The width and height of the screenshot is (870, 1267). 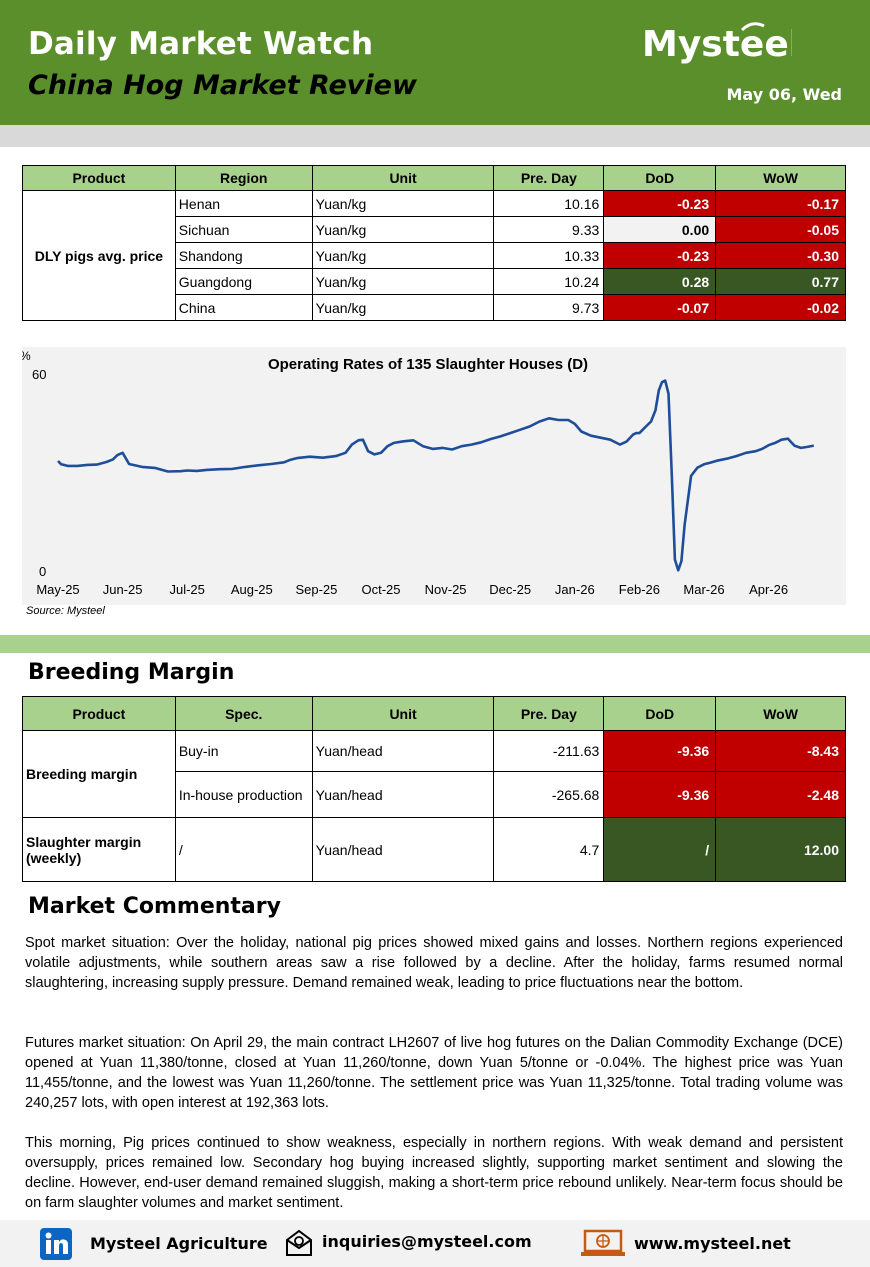 I want to click on mysteel-logo: Mysteel, so click(x=717, y=43).